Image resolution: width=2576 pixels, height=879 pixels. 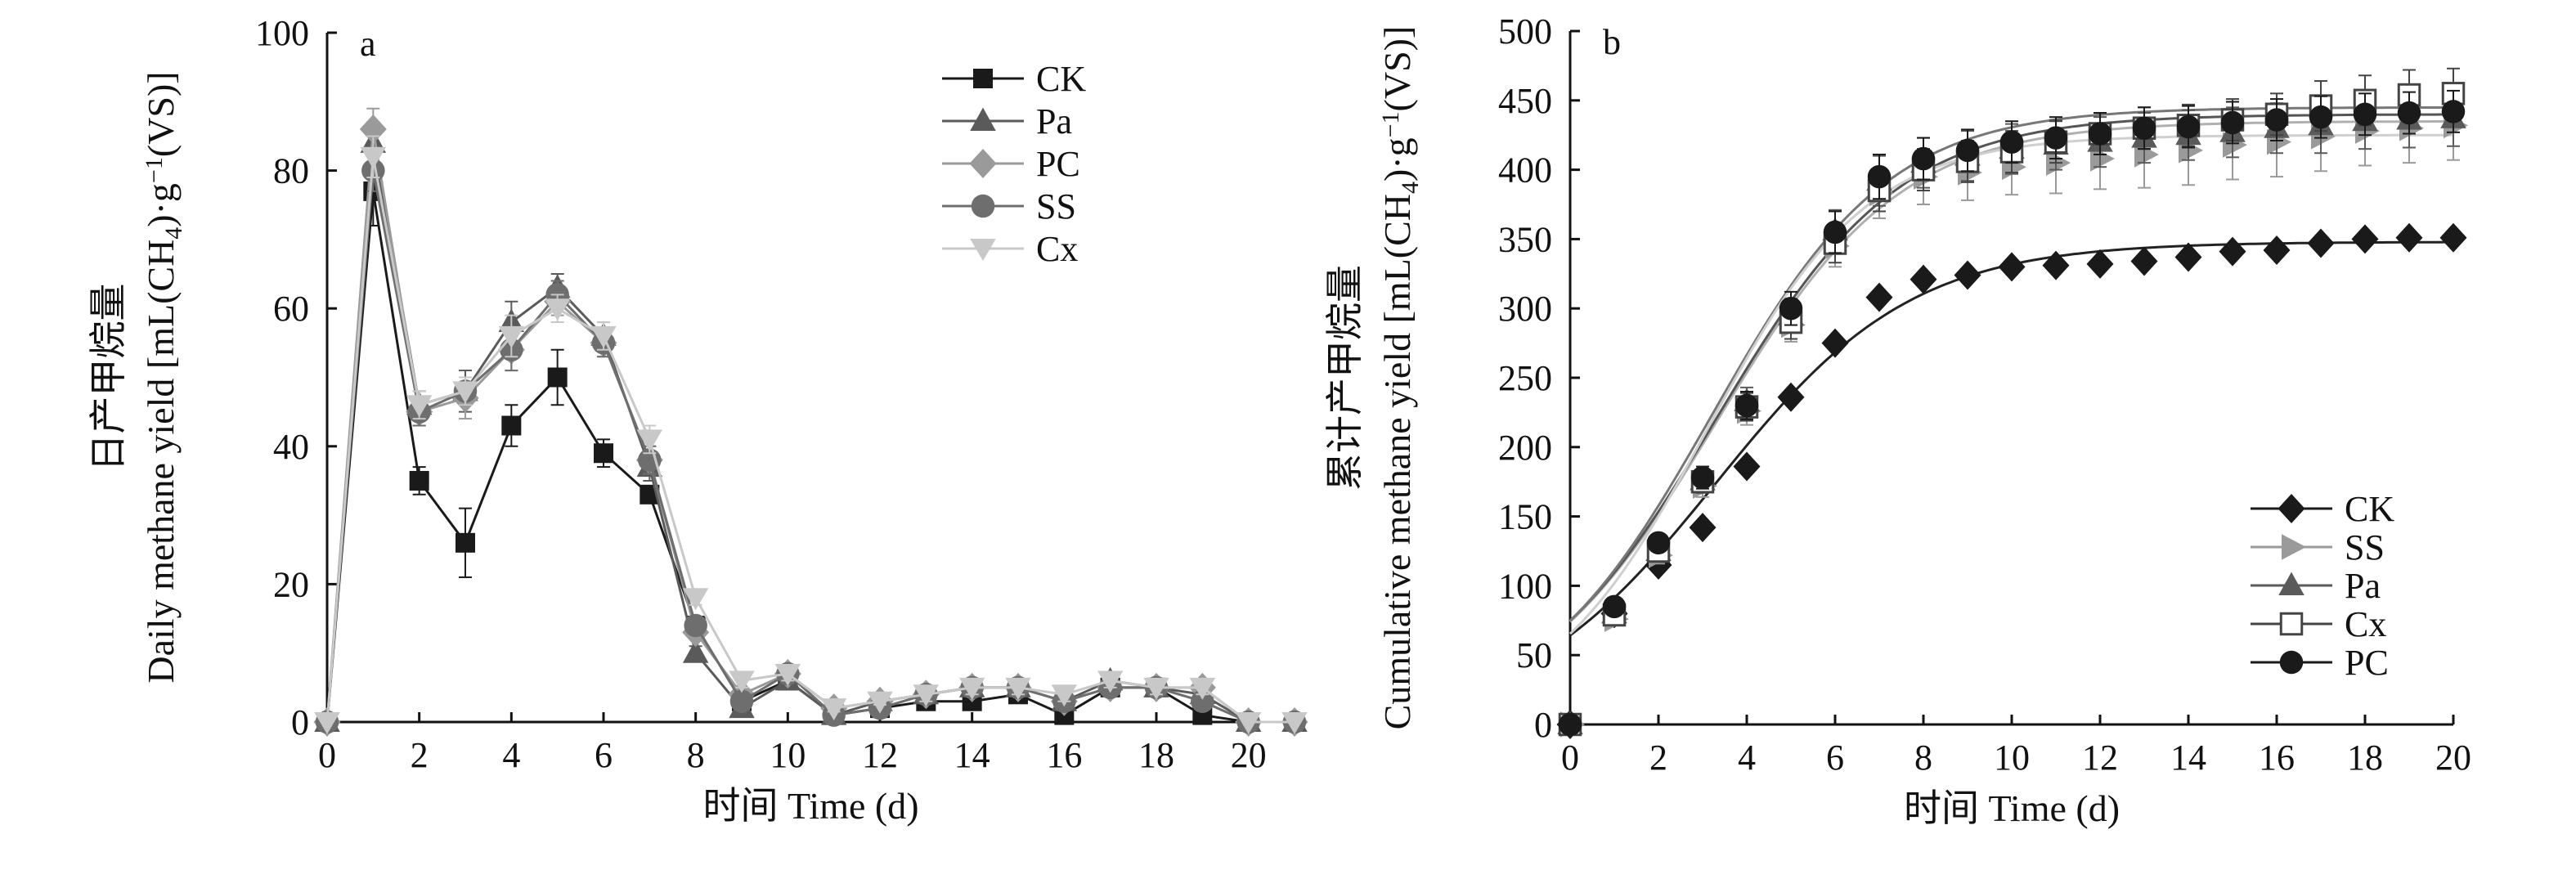 I want to click on x-tick-label: 0, so click(x=327, y=755).